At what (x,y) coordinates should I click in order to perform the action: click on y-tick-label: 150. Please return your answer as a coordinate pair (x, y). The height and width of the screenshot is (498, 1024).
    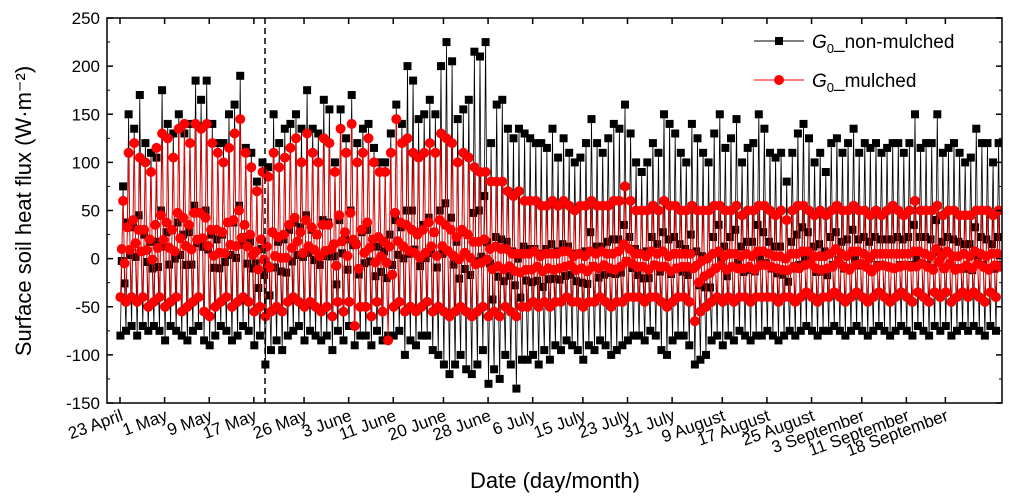
    Looking at the image, I should click on (86, 114).